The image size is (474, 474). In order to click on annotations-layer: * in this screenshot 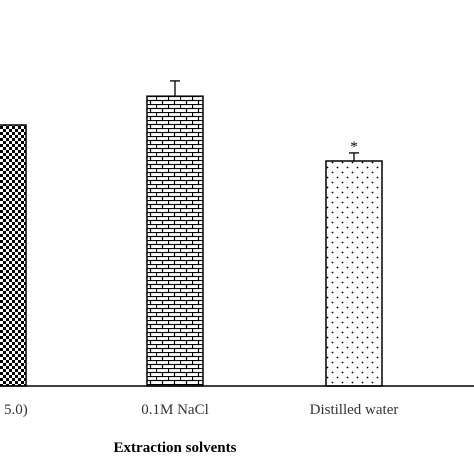, I will do `click(354, 147)`.